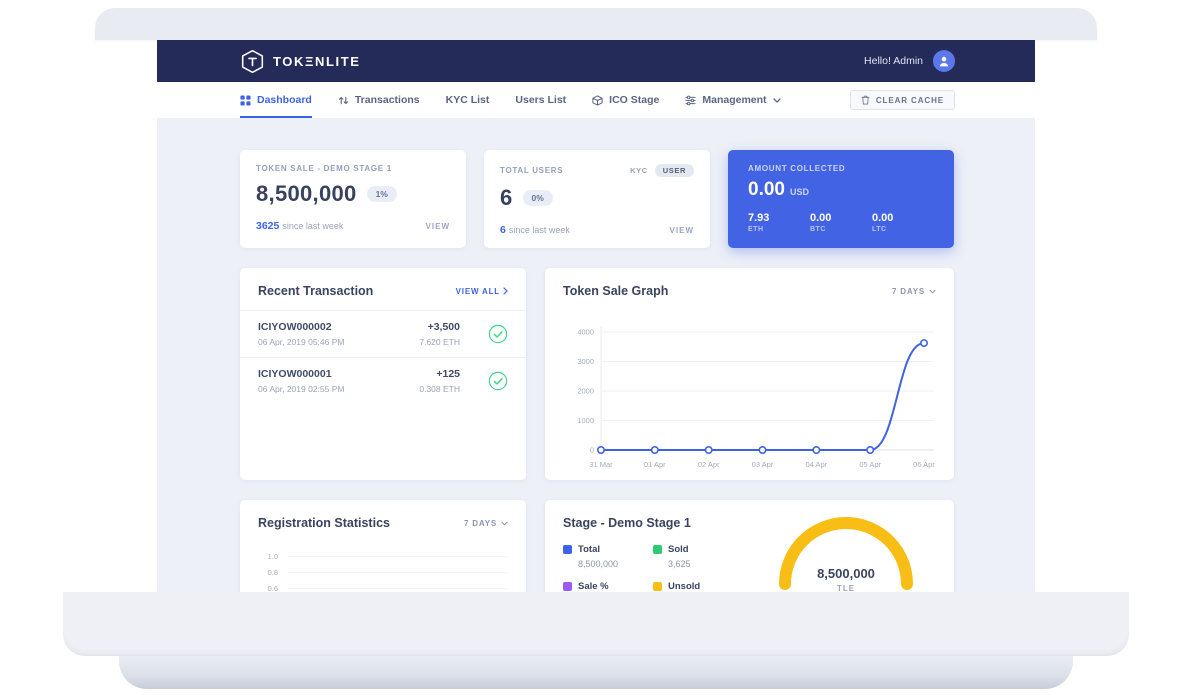  I want to click on svg-text: 1000, so click(585, 420).